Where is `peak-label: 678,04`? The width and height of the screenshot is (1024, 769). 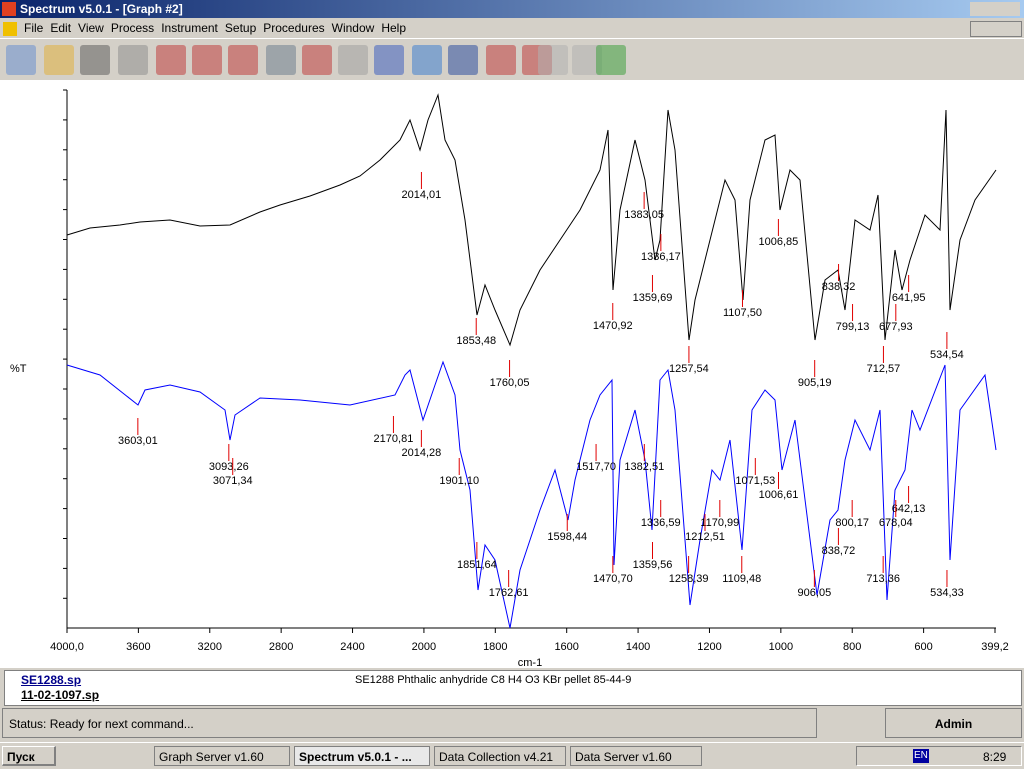 peak-label: 678,04 is located at coordinates (896, 523).